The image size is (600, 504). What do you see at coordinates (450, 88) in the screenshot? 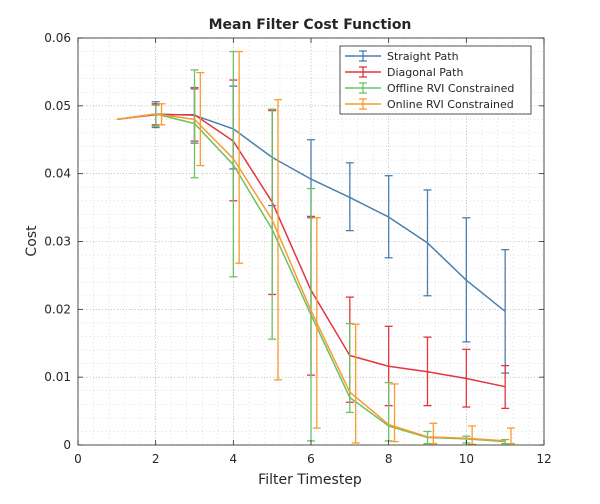
I see `legend-label: Offline RVI Constrained` at bounding box center [450, 88].